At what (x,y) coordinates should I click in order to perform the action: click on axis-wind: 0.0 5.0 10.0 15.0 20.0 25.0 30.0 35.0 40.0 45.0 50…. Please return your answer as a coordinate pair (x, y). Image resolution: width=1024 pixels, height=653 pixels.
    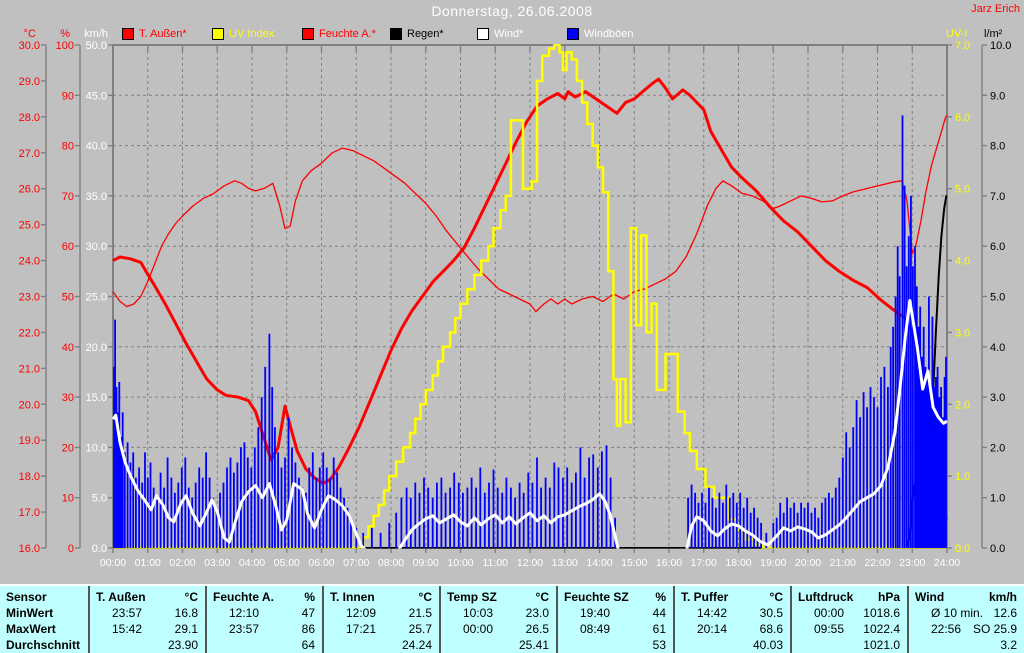
    Looking at the image, I should click on (99, 297).